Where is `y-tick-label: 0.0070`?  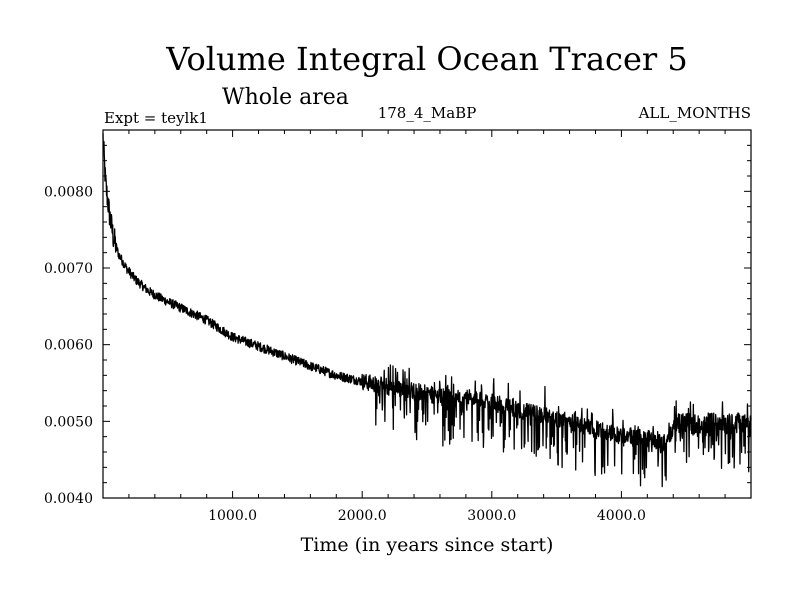
y-tick-label: 0.0070 is located at coordinates (68, 269).